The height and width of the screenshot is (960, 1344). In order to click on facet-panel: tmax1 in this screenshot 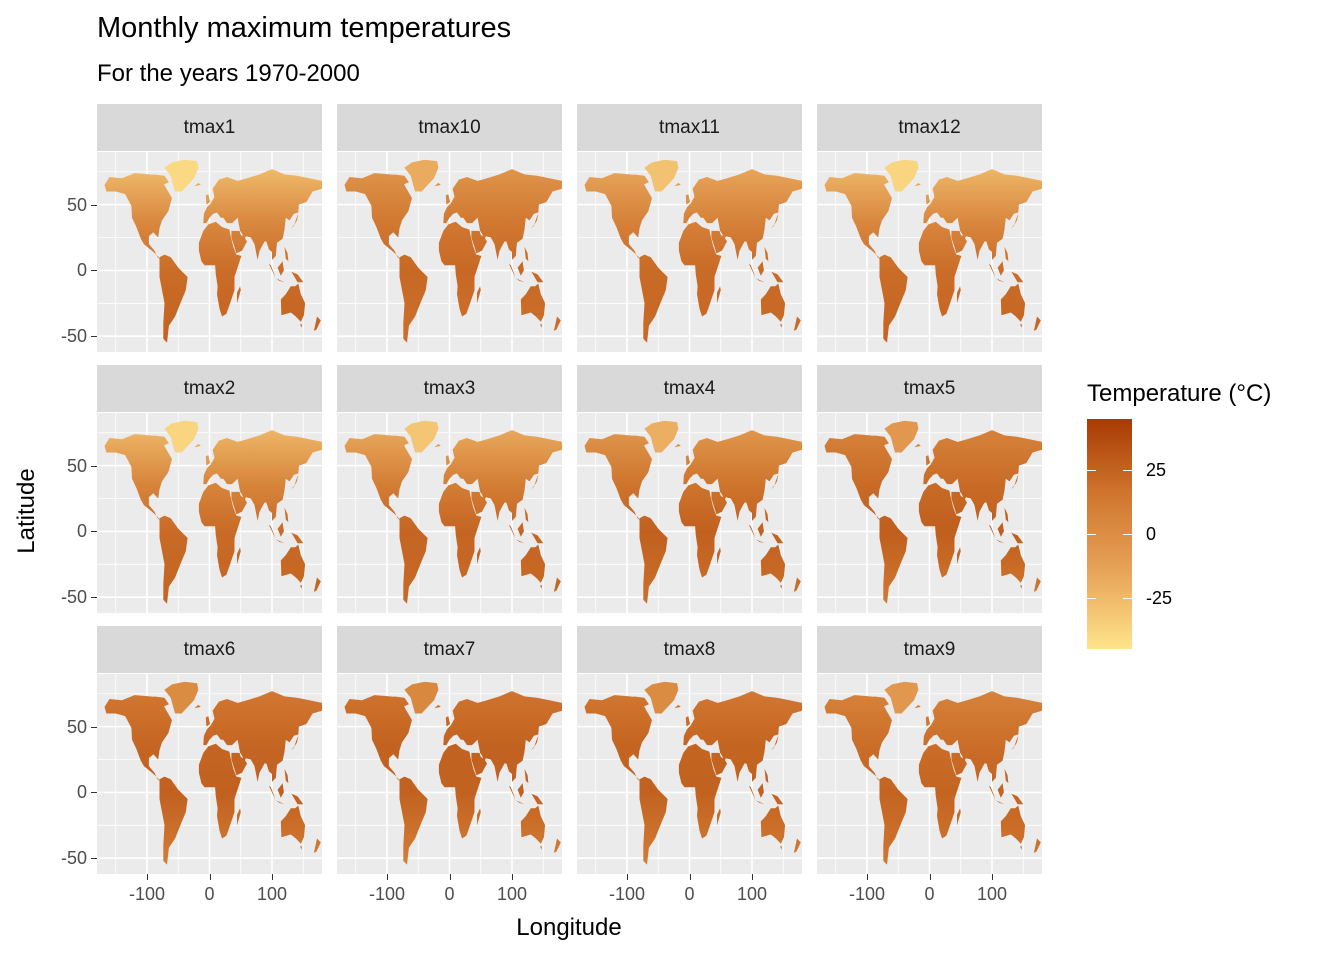, I will do `click(209, 228)`.